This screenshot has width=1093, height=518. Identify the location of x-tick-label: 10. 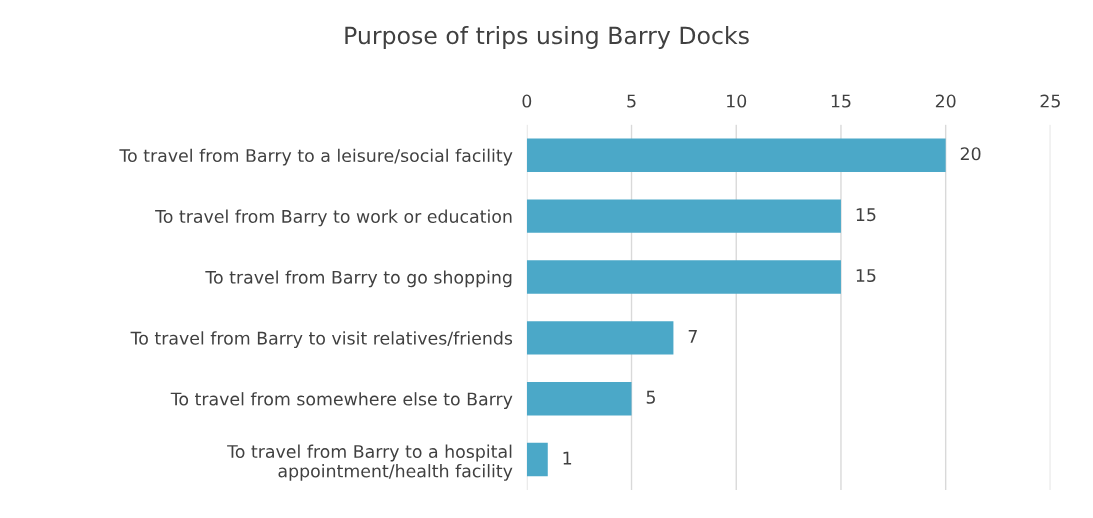
(737, 101).